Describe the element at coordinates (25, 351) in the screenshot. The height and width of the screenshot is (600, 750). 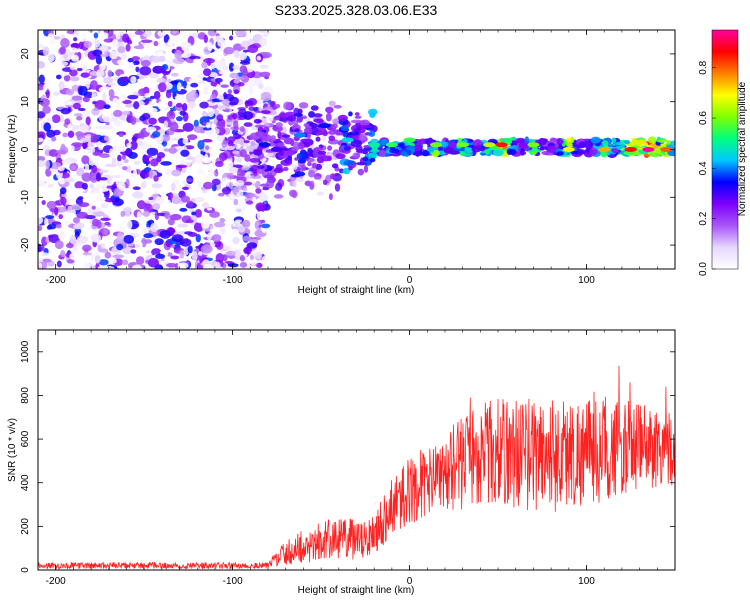
I see `y-tick-label: 1000` at that location.